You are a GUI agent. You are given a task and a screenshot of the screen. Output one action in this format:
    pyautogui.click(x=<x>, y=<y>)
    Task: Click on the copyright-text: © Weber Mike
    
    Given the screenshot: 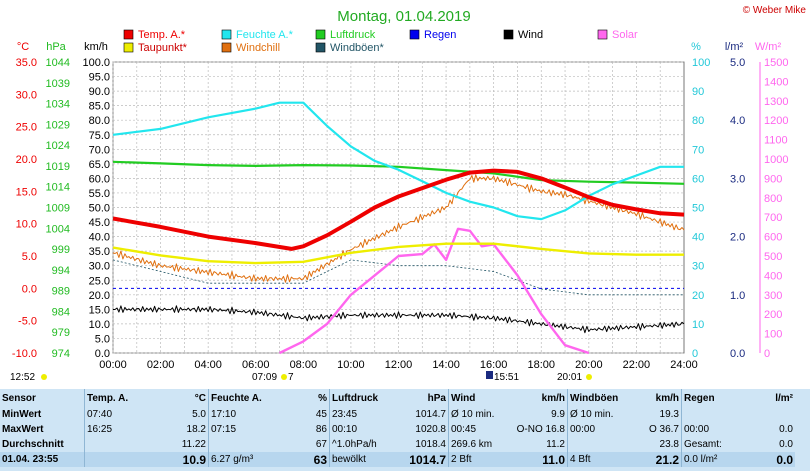 What is the action you would take?
    pyautogui.click(x=775, y=10)
    